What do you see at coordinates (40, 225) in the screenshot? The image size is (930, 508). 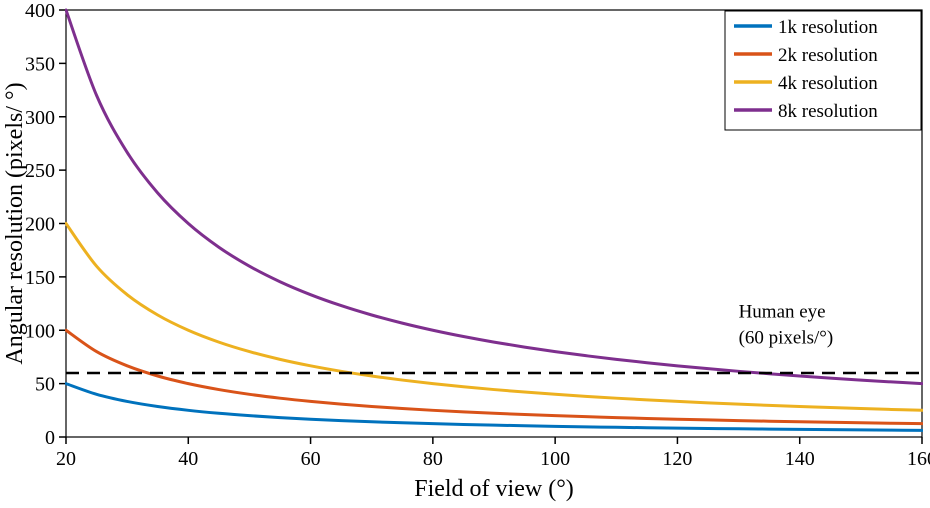 I see `y-tick-label: 200` at bounding box center [40, 225].